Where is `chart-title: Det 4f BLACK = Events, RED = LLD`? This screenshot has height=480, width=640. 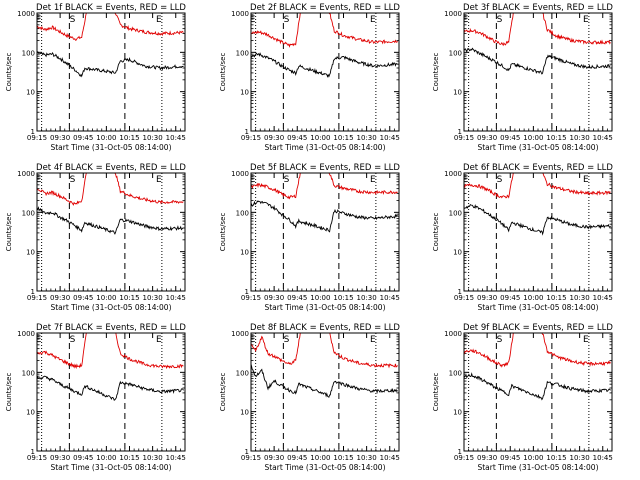 chart-title: Det 4f BLACK = Events, RED = LLD is located at coordinates (111, 168).